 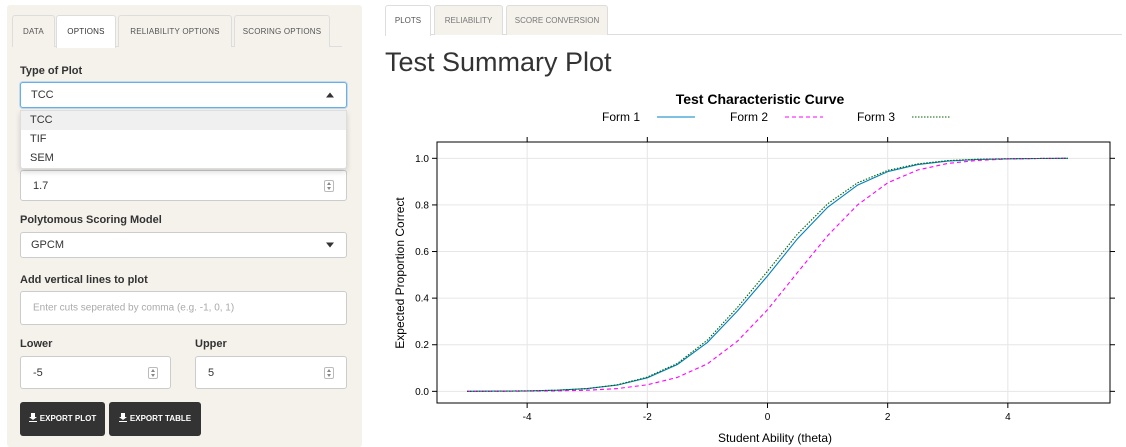 What do you see at coordinates (468, 20) in the screenshot?
I see `tab-reliability: RELIABILITY` at bounding box center [468, 20].